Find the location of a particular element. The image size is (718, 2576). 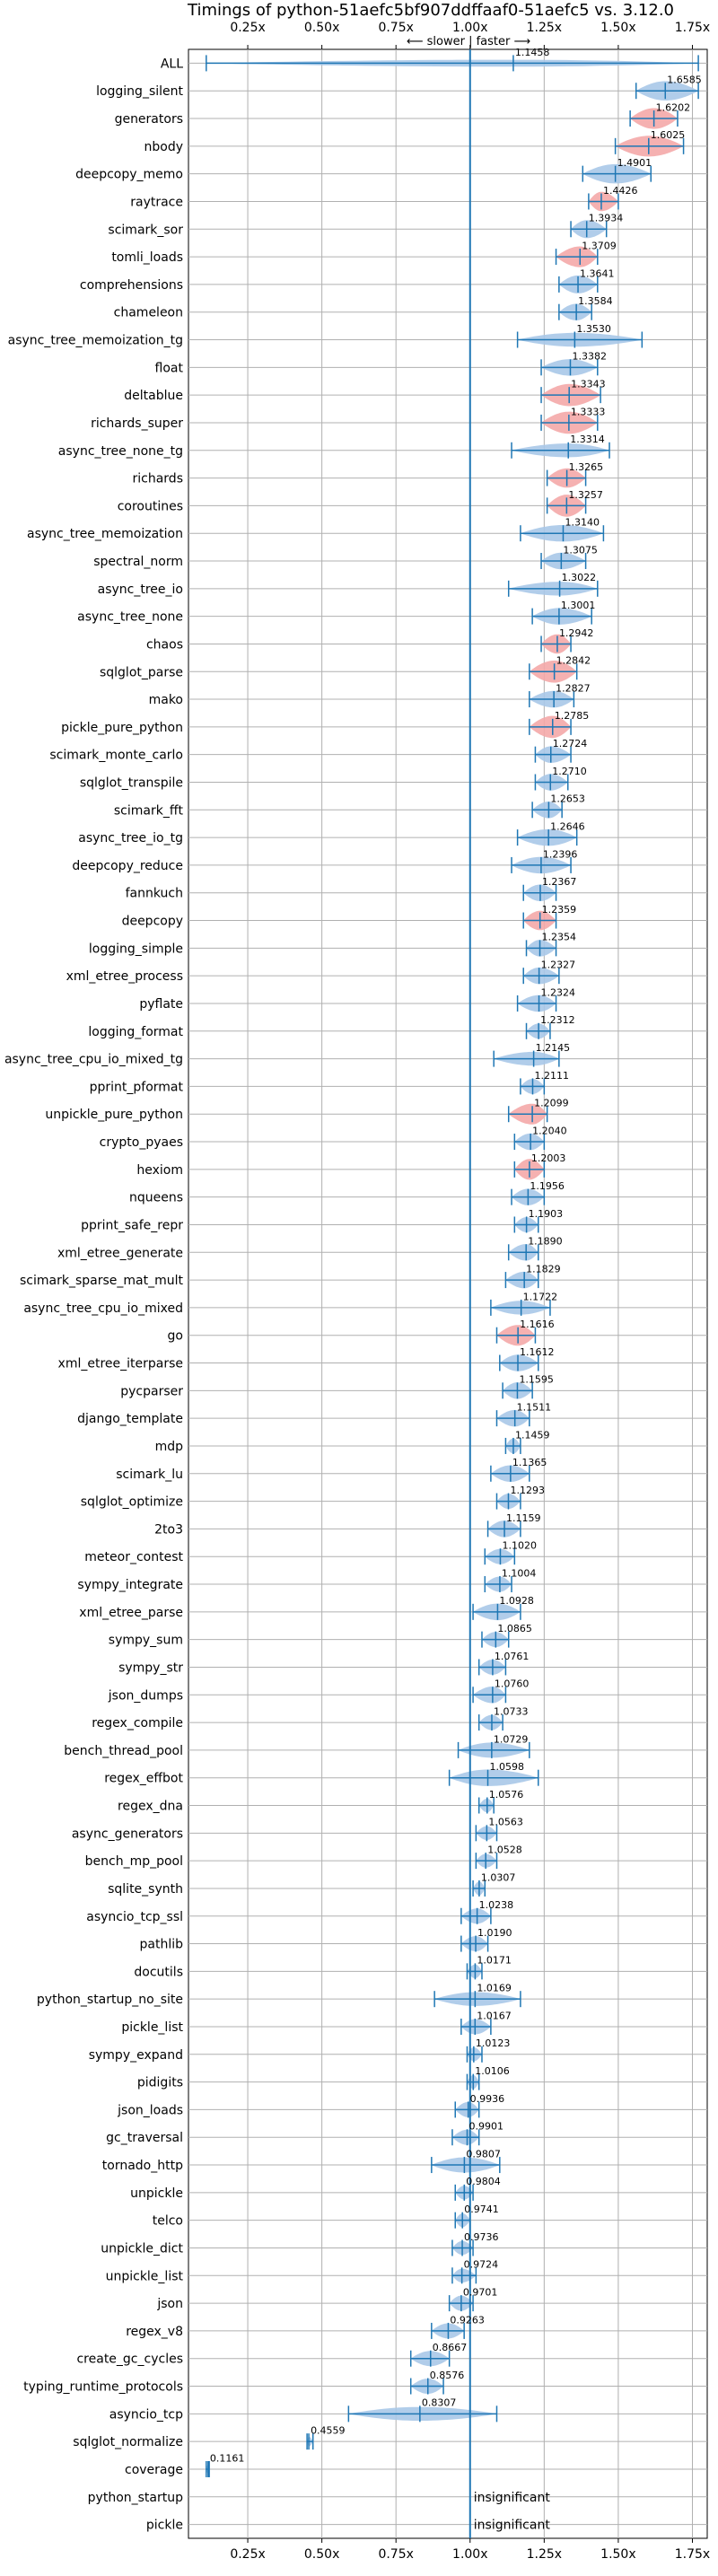

category-label-regex_effbot: regex_effbot is located at coordinates (143, 1779).